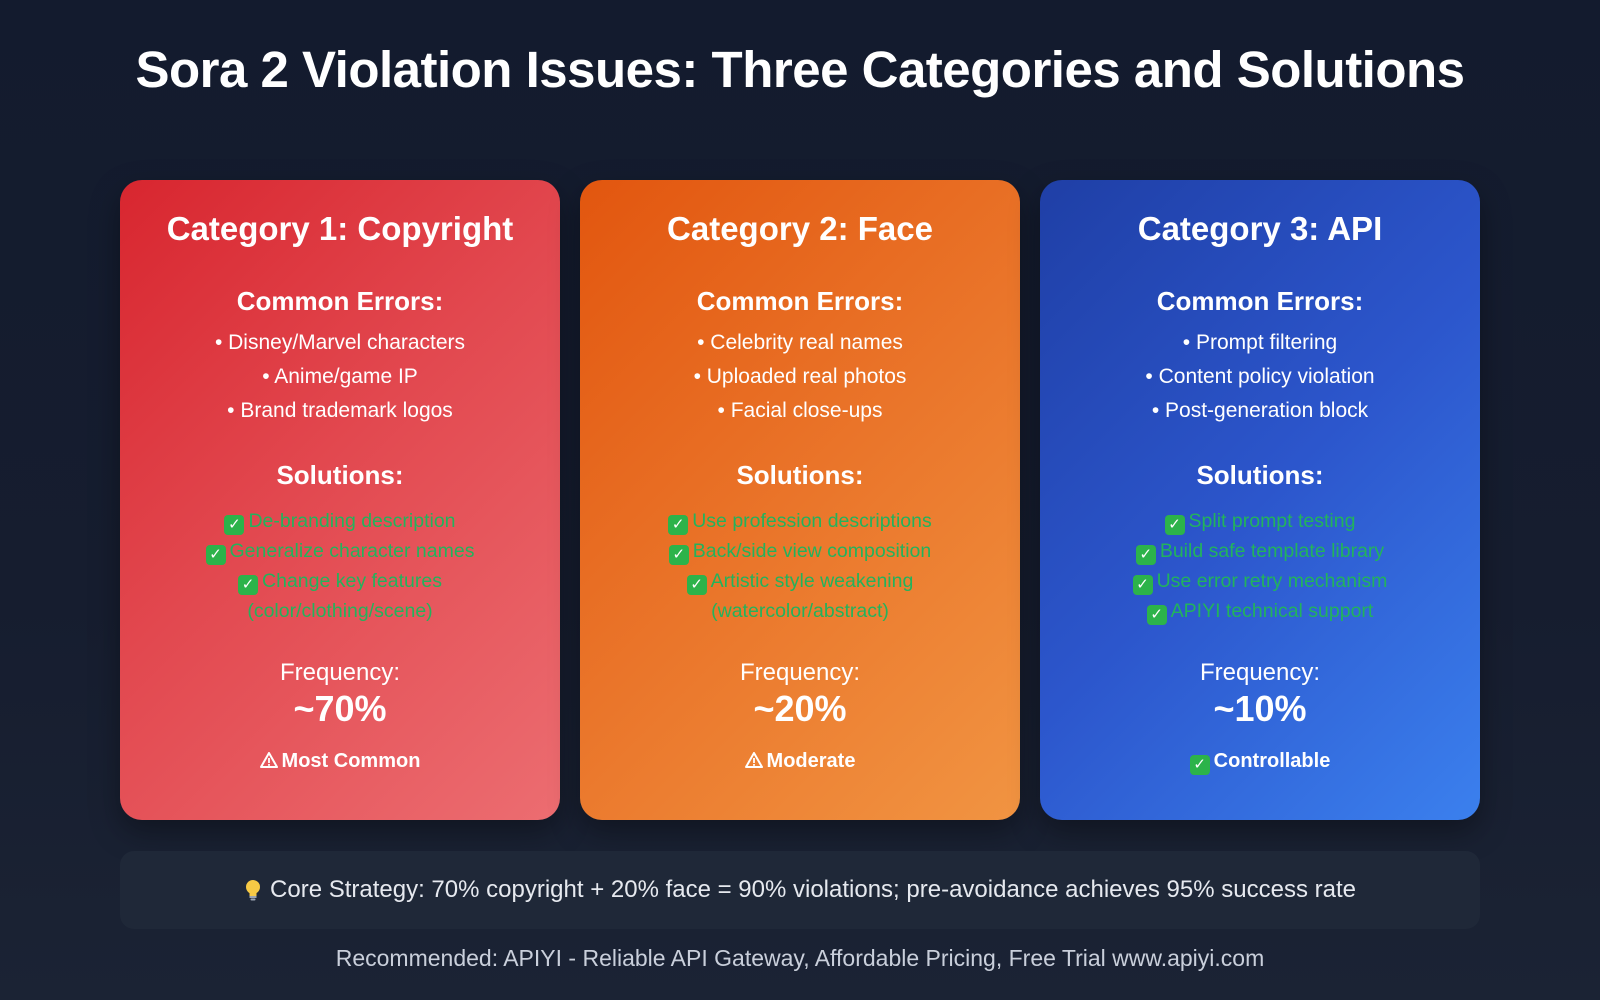 The image size is (1600, 1000). What do you see at coordinates (800, 228) in the screenshot?
I see `card-title: Category 2: Face` at bounding box center [800, 228].